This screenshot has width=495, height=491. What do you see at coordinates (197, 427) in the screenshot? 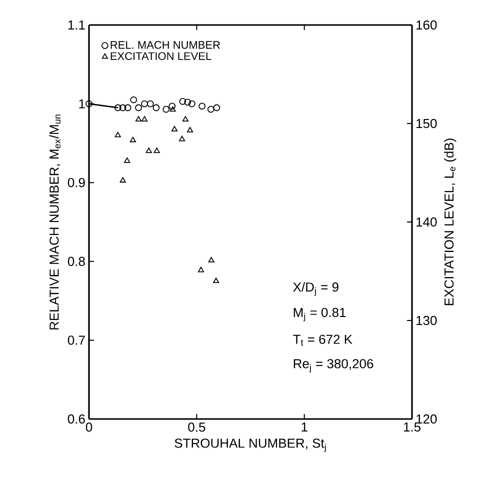
I see `x-tick-label: 0.5` at bounding box center [197, 427].